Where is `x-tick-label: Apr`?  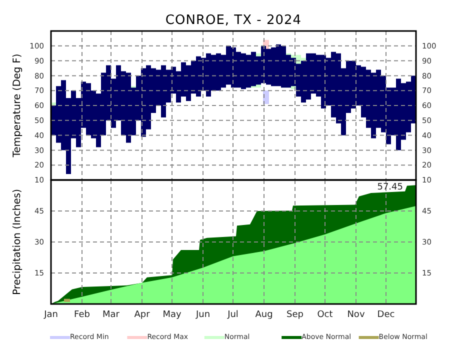
x-tick-label: Apr is located at coordinates (142, 315).